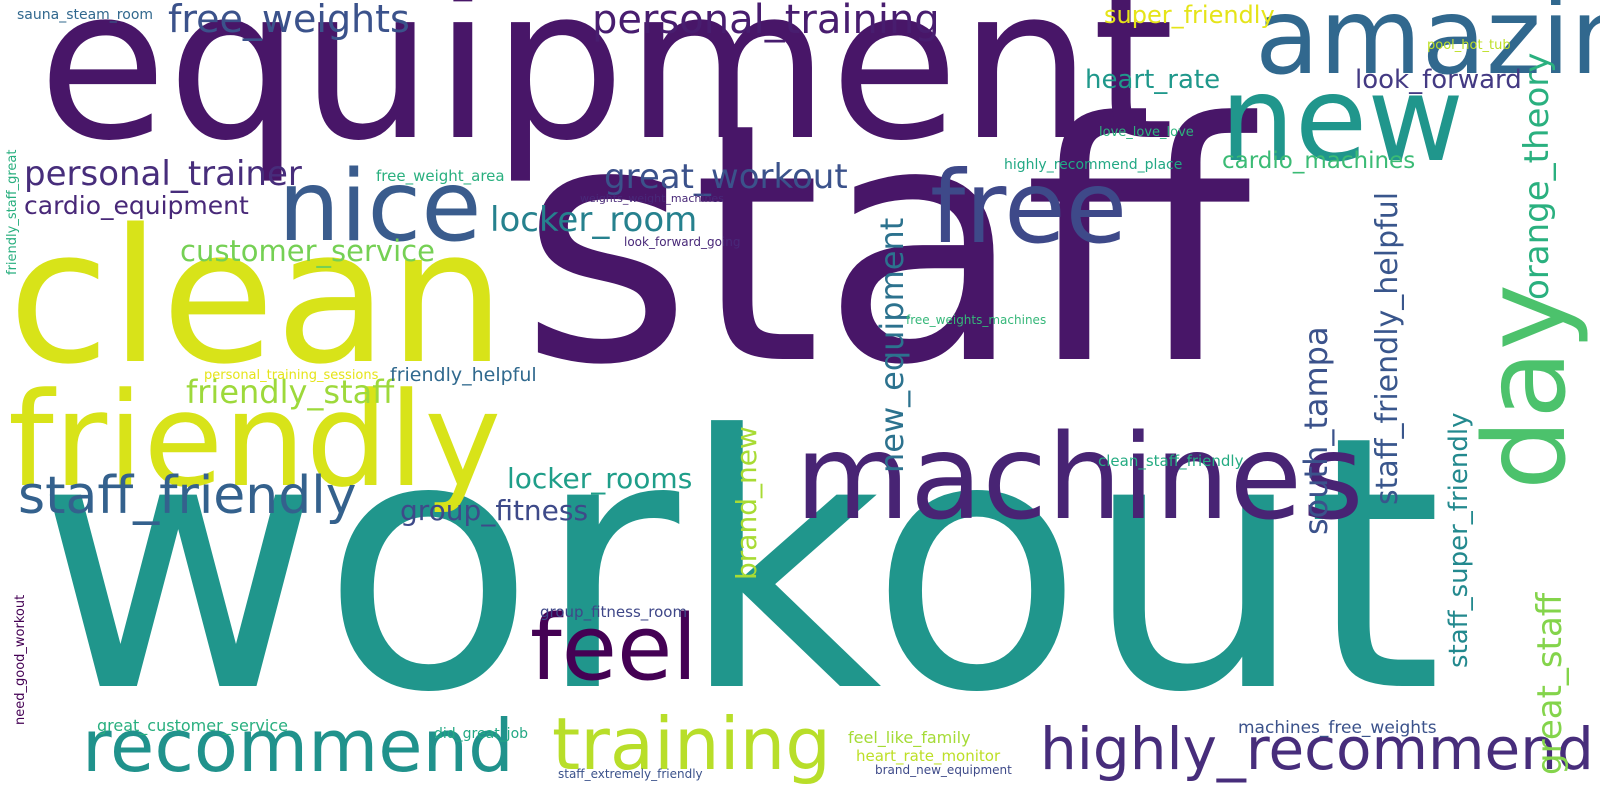 The width and height of the screenshot is (1600, 800). Describe the element at coordinates (1317, 749) in the screenshot. I see `word-highly_recommend: highly_recommend` at that location.